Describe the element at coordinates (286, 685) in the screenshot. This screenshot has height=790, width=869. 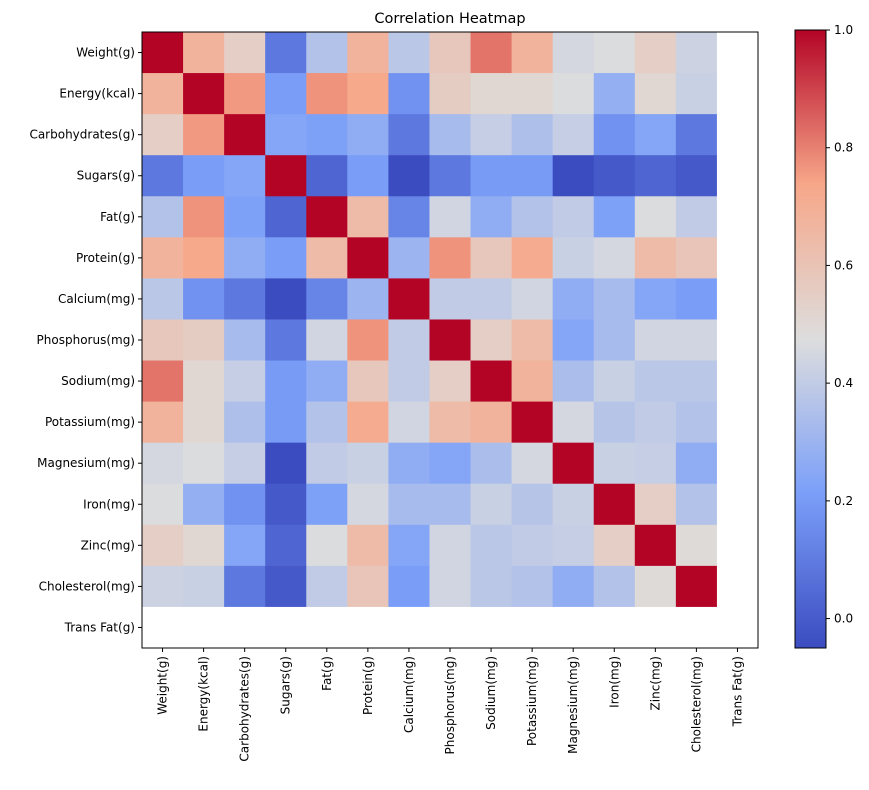
I see `x-tick-label: Sugars(g)` at that location.